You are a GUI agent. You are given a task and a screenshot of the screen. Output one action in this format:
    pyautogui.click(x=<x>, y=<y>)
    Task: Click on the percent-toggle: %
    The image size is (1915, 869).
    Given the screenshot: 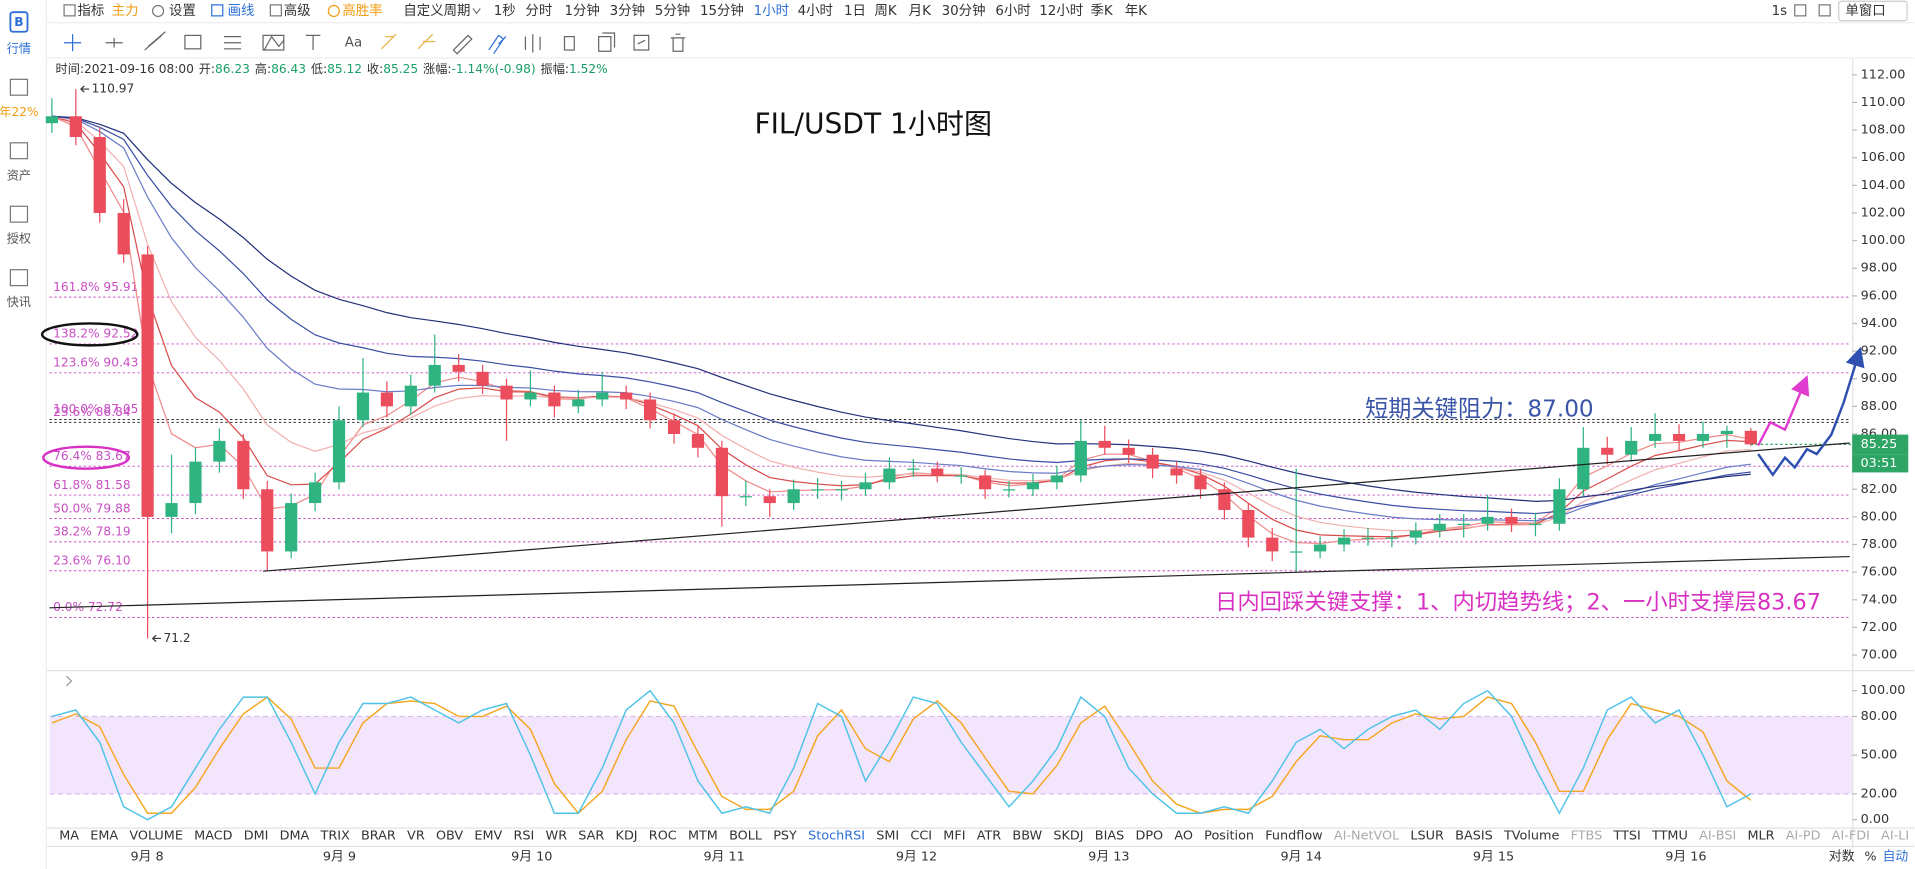 What is the action you would take?
    pyautogui.click(x=1870, y=856)
    